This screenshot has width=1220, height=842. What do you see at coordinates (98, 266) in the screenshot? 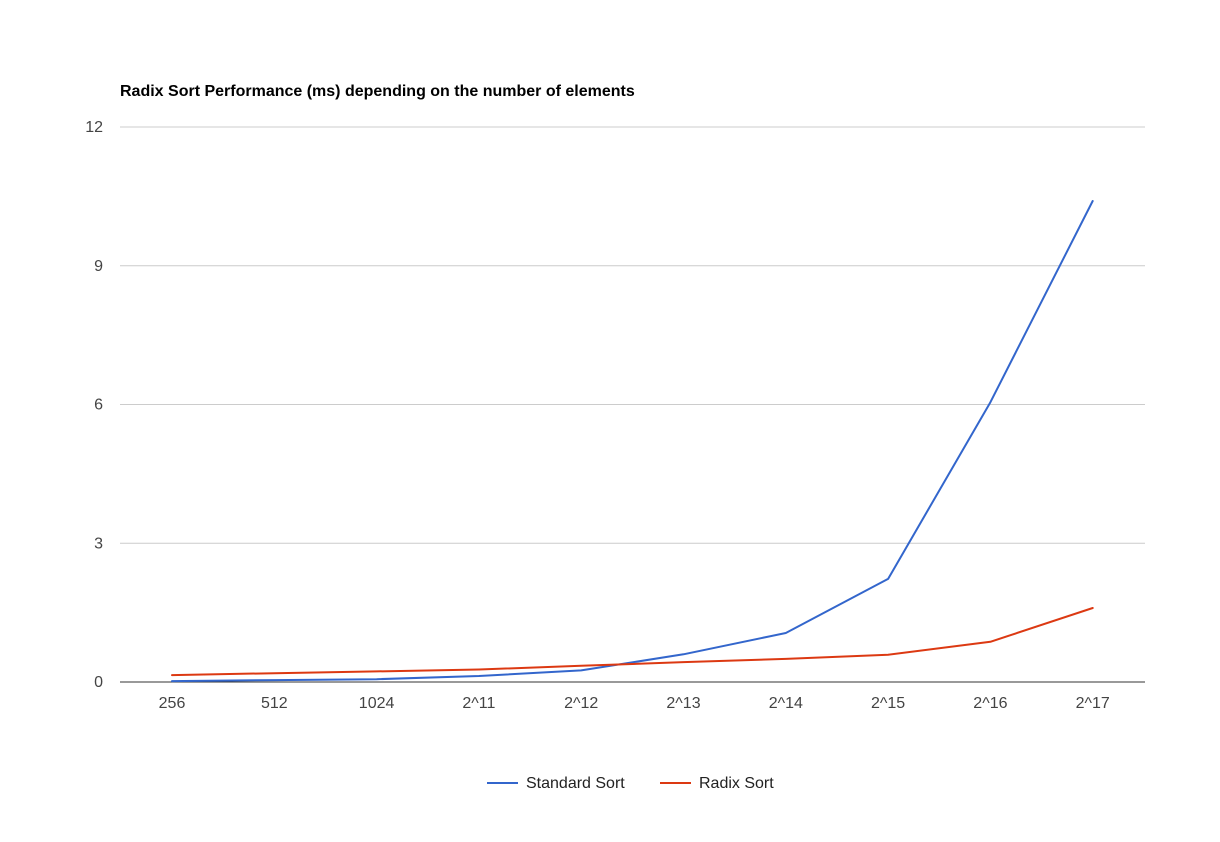
I see `y-tick-label: 9` at bounding box center [98, 266].